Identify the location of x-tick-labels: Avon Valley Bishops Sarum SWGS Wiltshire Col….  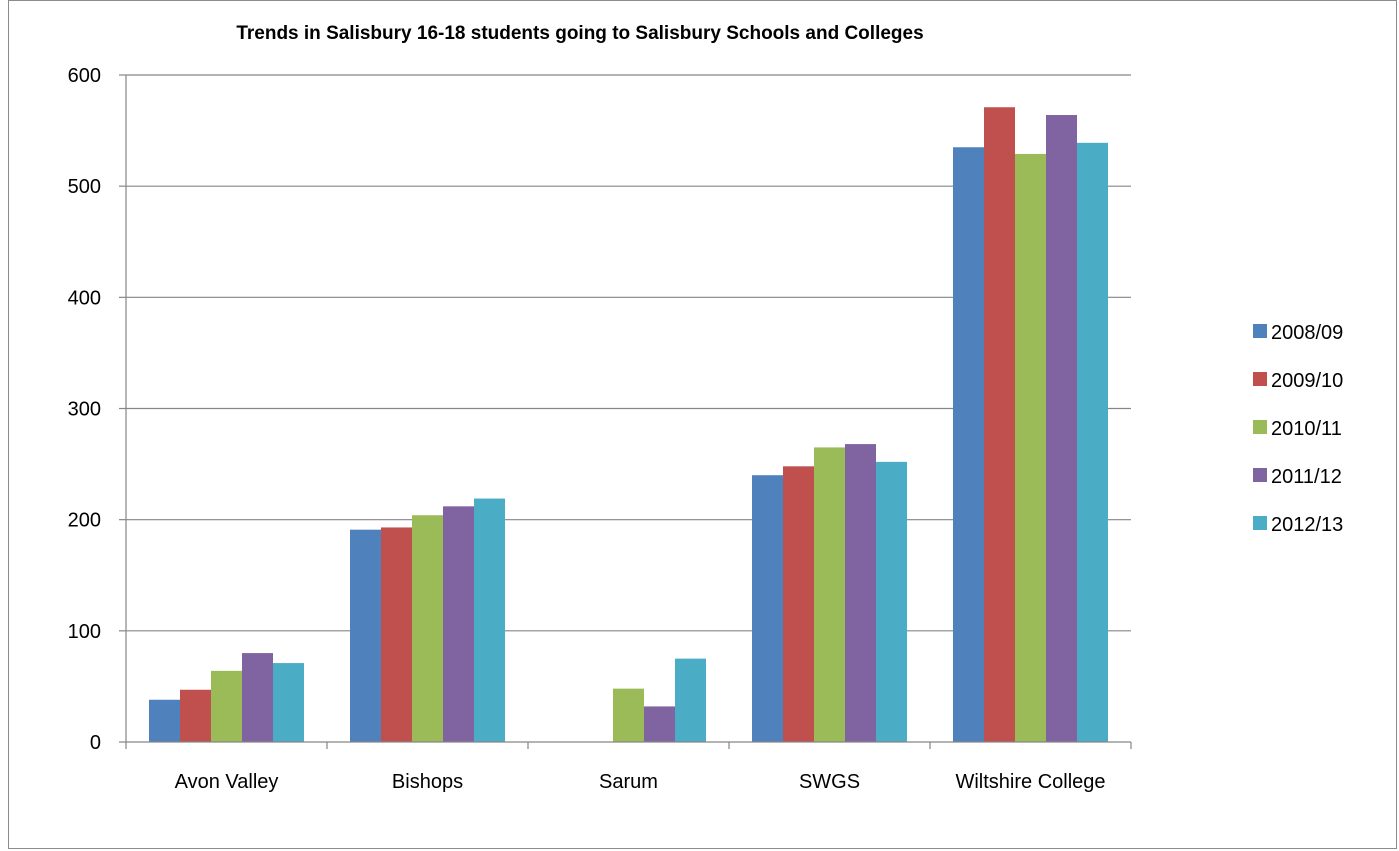
(640, 782).